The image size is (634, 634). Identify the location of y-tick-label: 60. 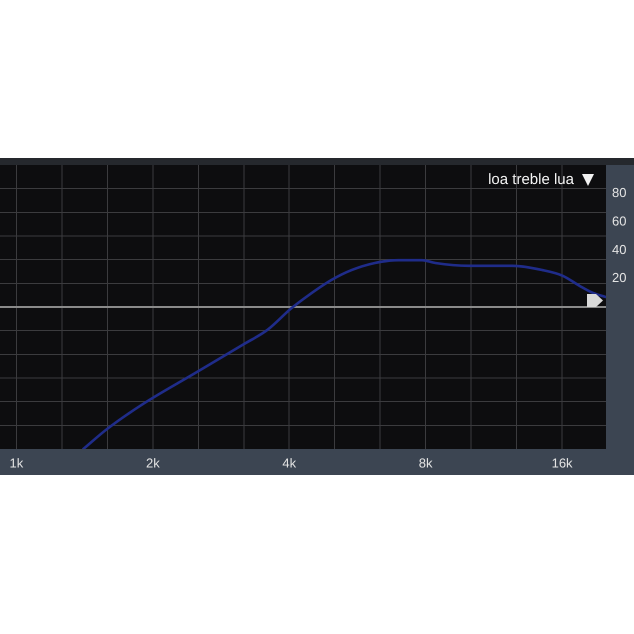
(619, 220).